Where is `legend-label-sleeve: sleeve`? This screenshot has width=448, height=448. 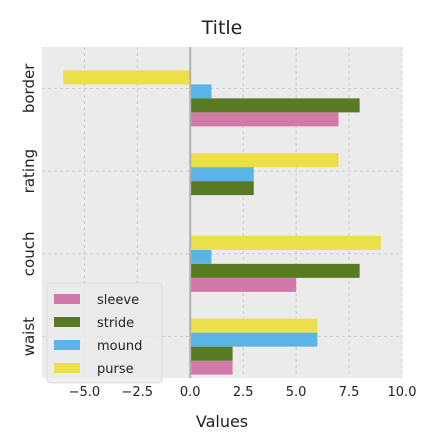 legend-label-sleeve: sleeve is located at coordinates (118, 300).